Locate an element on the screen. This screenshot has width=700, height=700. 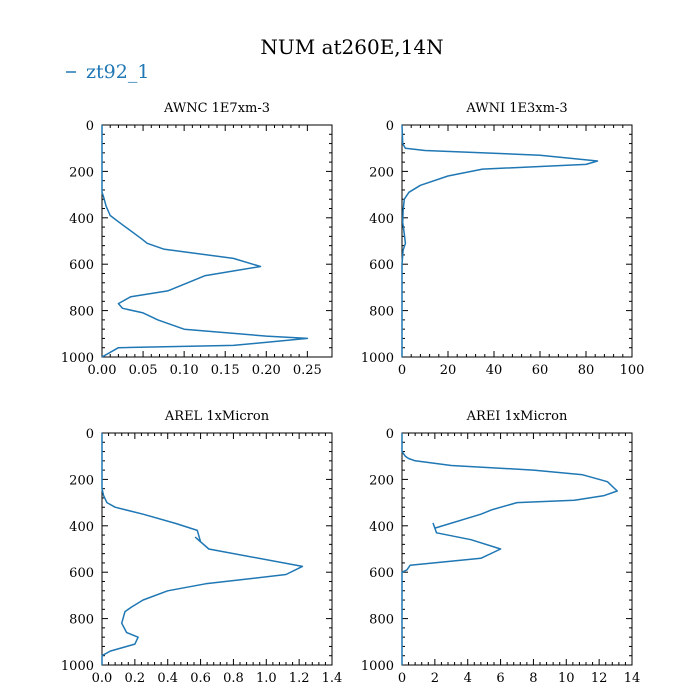
y-tick-label-awnc: 600 is located at coordinates (81, 265).